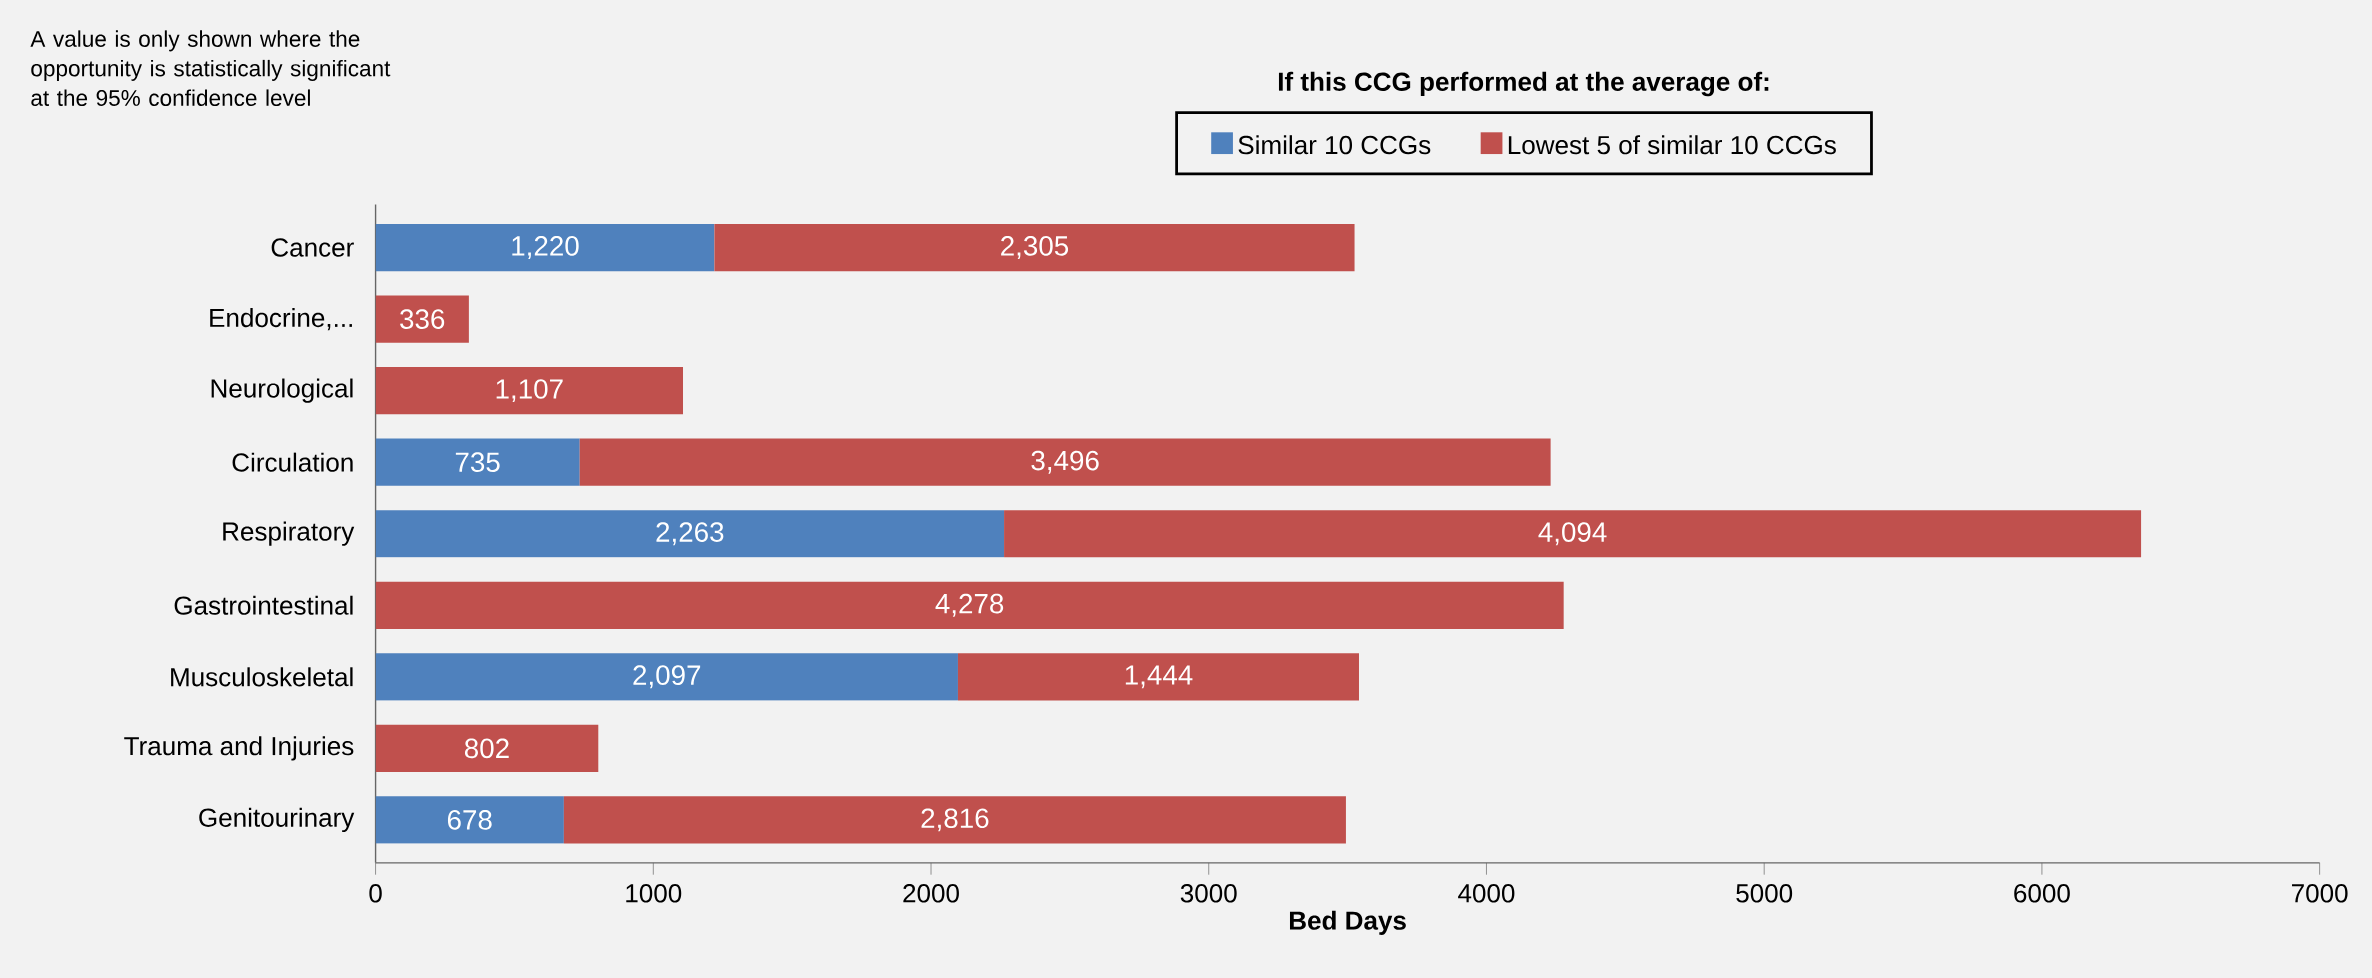  Describe the element at coordinates (375, 893) in the screenshot. I see `x-tick-label: 0` at that location.